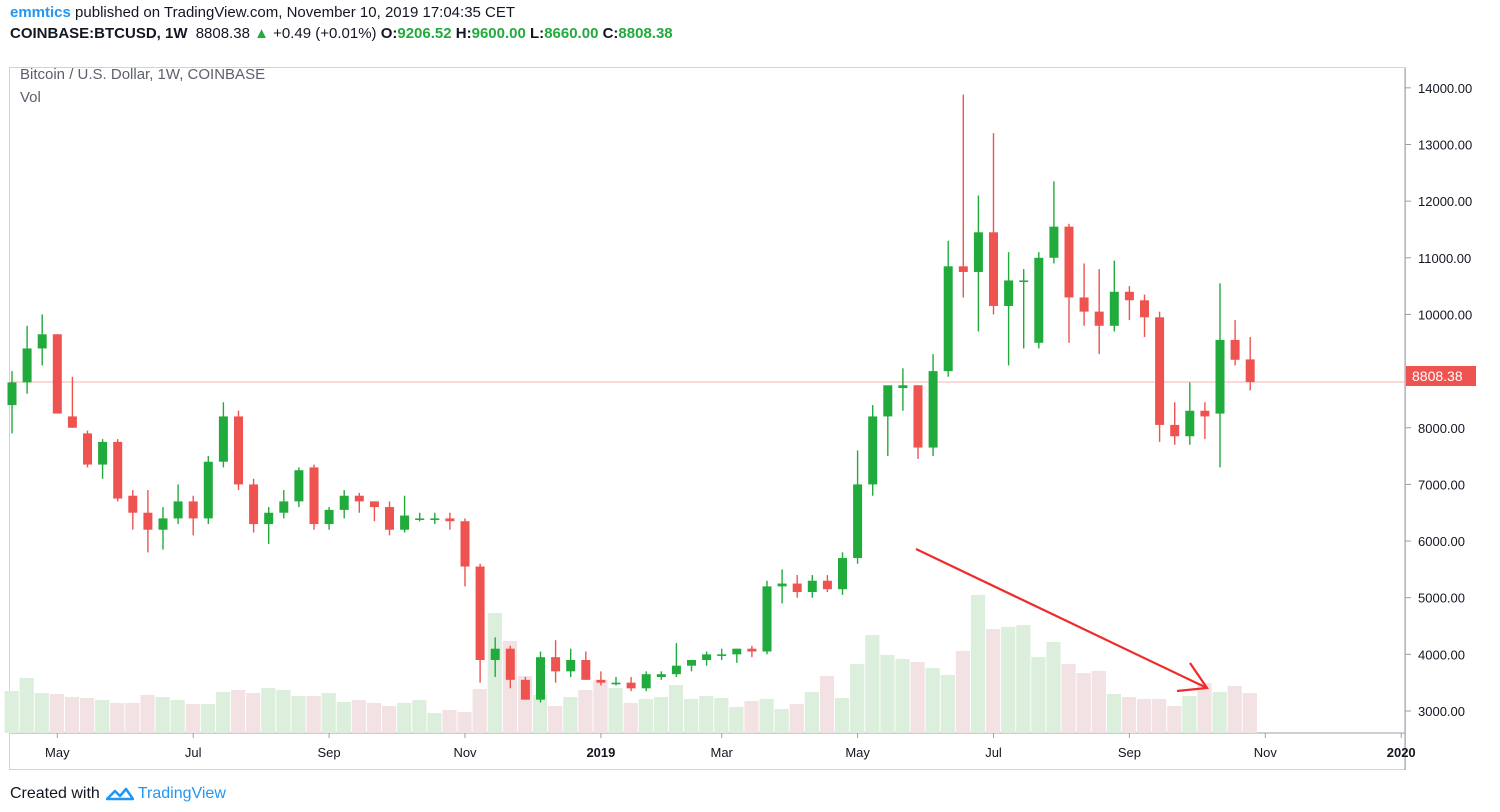 The height and width of the screenshot is (812, 1500). Describe the element at coordinates (55, 793) in the screenshot. I see `created-with-text: Created with` at that location.